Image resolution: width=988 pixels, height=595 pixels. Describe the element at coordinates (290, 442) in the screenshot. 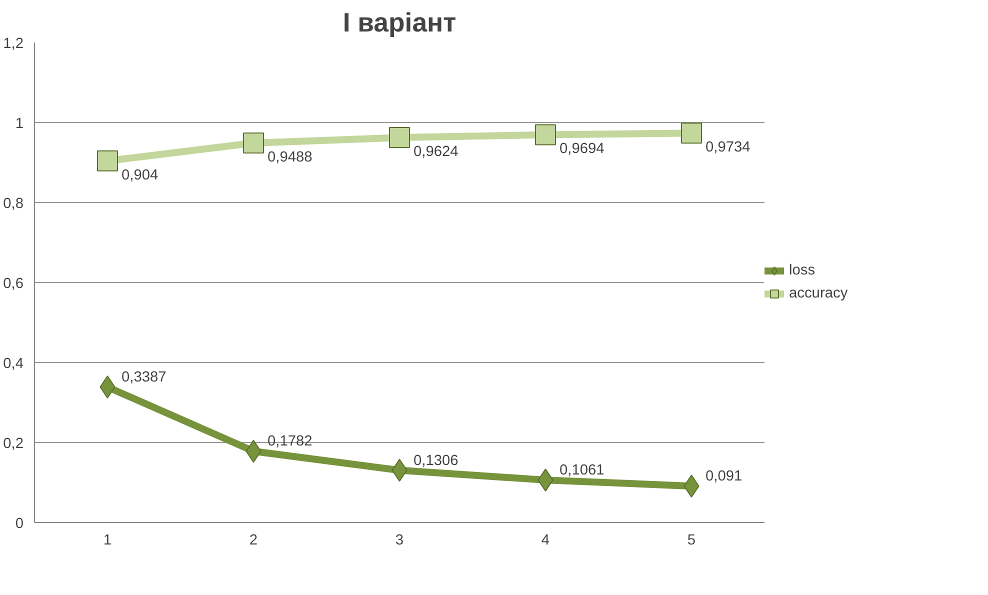

I see `data-label: 0,1782` at that location.